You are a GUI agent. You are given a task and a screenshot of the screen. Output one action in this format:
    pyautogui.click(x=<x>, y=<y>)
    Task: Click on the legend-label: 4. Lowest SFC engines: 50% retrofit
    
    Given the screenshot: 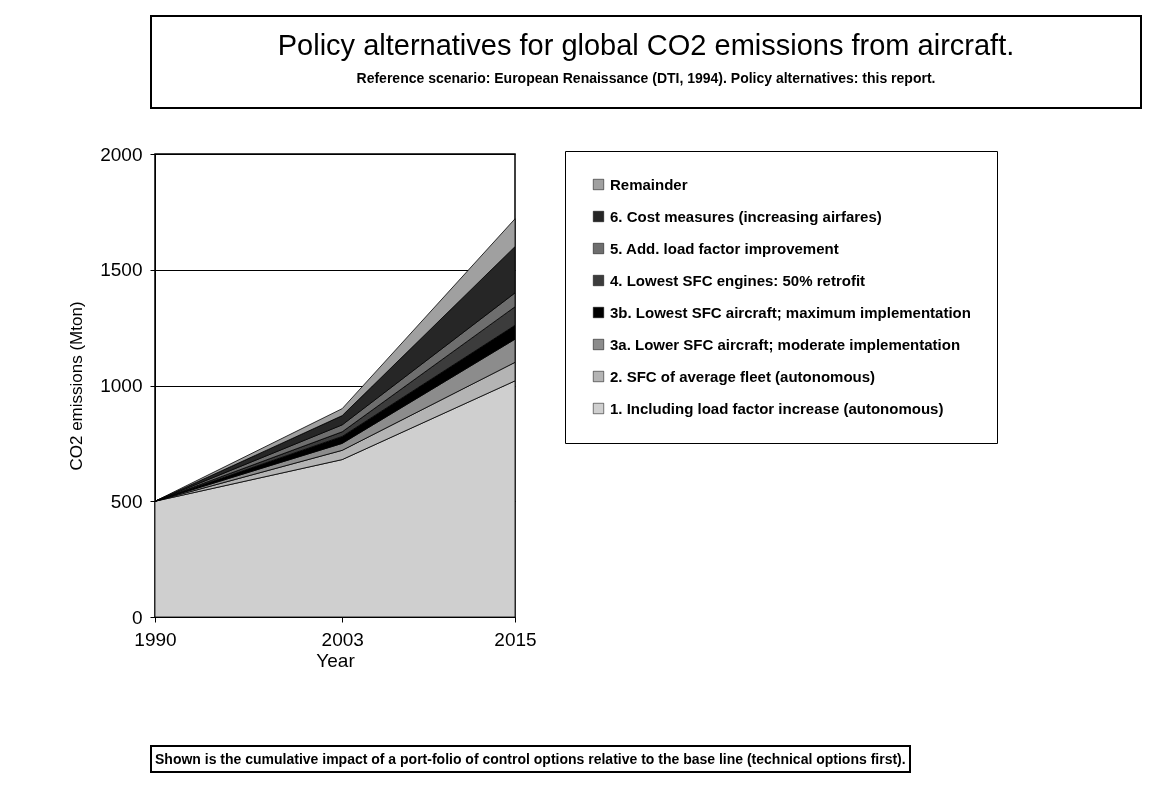 What is the action you would take?
    pyautogui.click(x=738, y=280)
    